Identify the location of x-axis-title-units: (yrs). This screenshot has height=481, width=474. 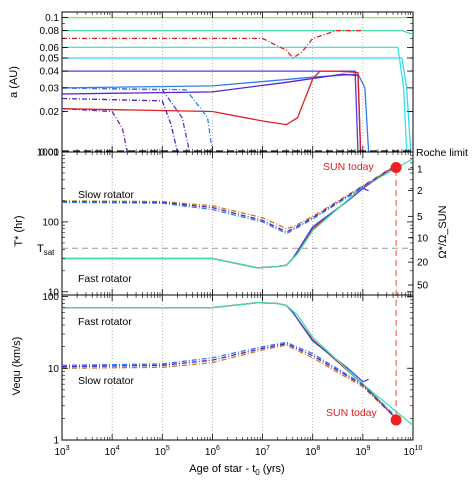
(274, 469).